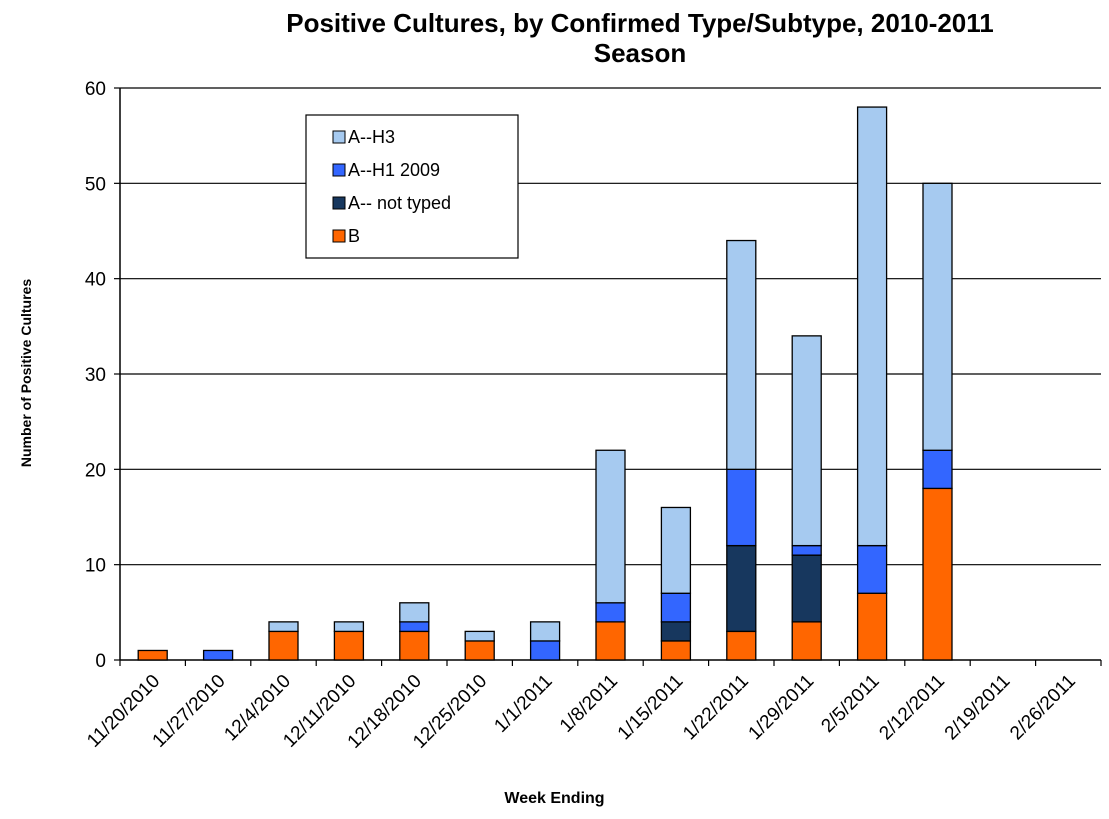  Describe the element at coordinates (978, 708) in the screenshot. I see `x-tick-label: 2/19/2011` at that location.